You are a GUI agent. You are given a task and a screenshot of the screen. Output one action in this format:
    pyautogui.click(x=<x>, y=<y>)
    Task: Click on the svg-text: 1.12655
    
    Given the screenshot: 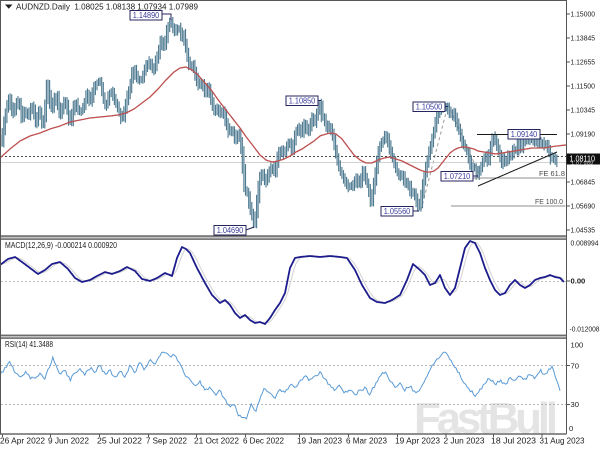 What is the action you would take?
    pyautogui.click(x=583, y=62)
    